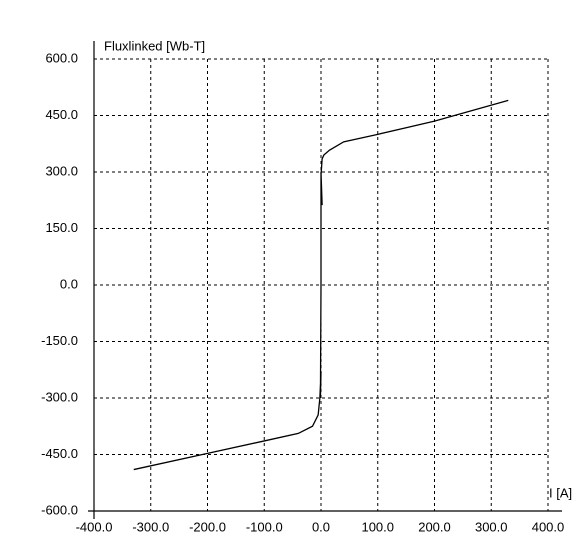 The image size is (573, 548). What do you see at coordinates (150, 526) in the screenshot?
I see `x-tick-label: -300.0` at bounding box center [150, 526].